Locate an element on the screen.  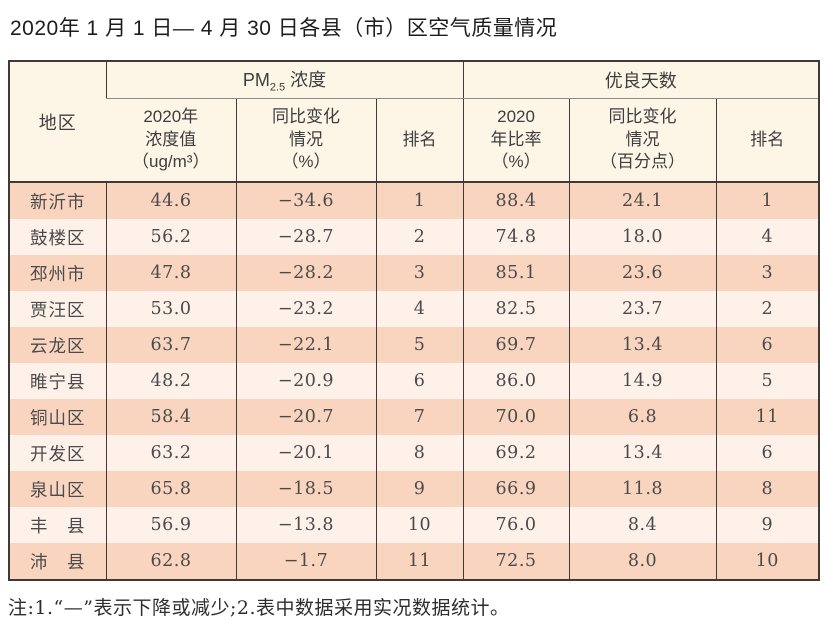
good-rank-cell: 5 is located at coordinates (767, 381).